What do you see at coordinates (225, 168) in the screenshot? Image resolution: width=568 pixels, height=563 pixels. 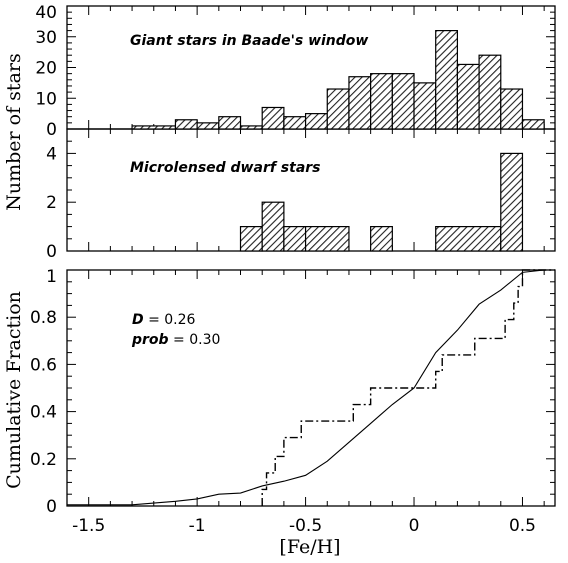 I see `dwarf-panel-title: Microlensed dwarf stars` at bounding box center [225, 168].